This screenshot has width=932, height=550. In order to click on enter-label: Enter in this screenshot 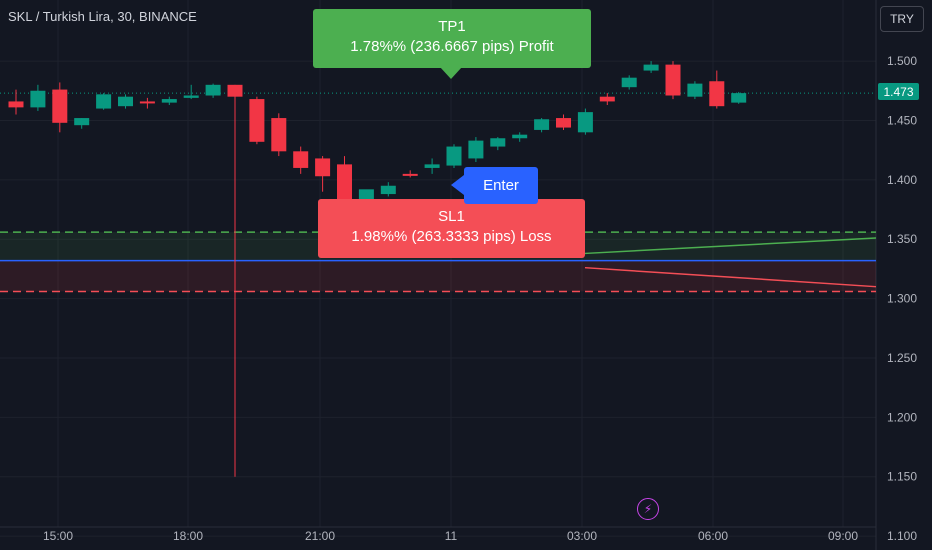, I will do `click(494, 185)`.